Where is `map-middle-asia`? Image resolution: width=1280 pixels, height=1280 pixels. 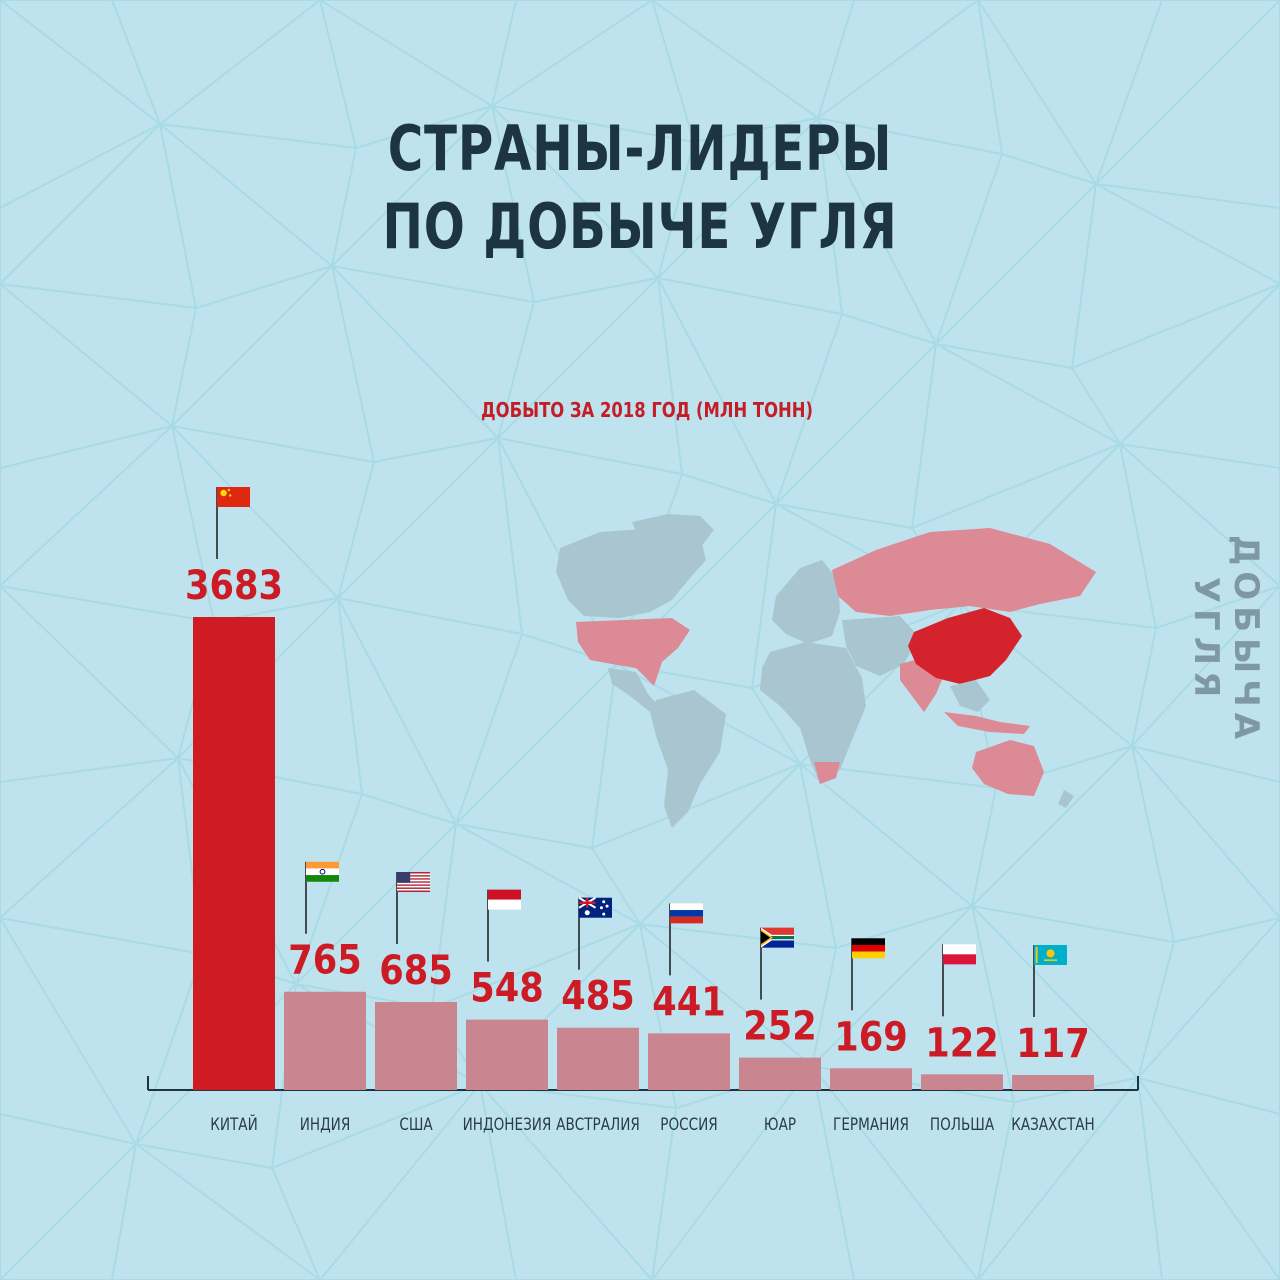
map-middle-asia is located at coordinates (880, 646).